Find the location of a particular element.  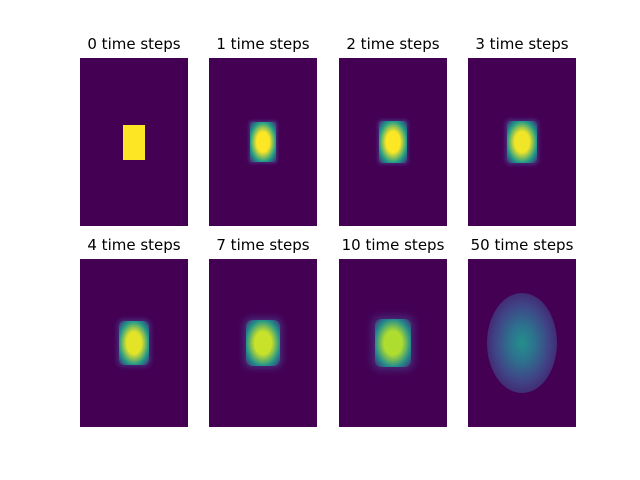

panel-title: 4 time steps is located at coordinates (134, 245).